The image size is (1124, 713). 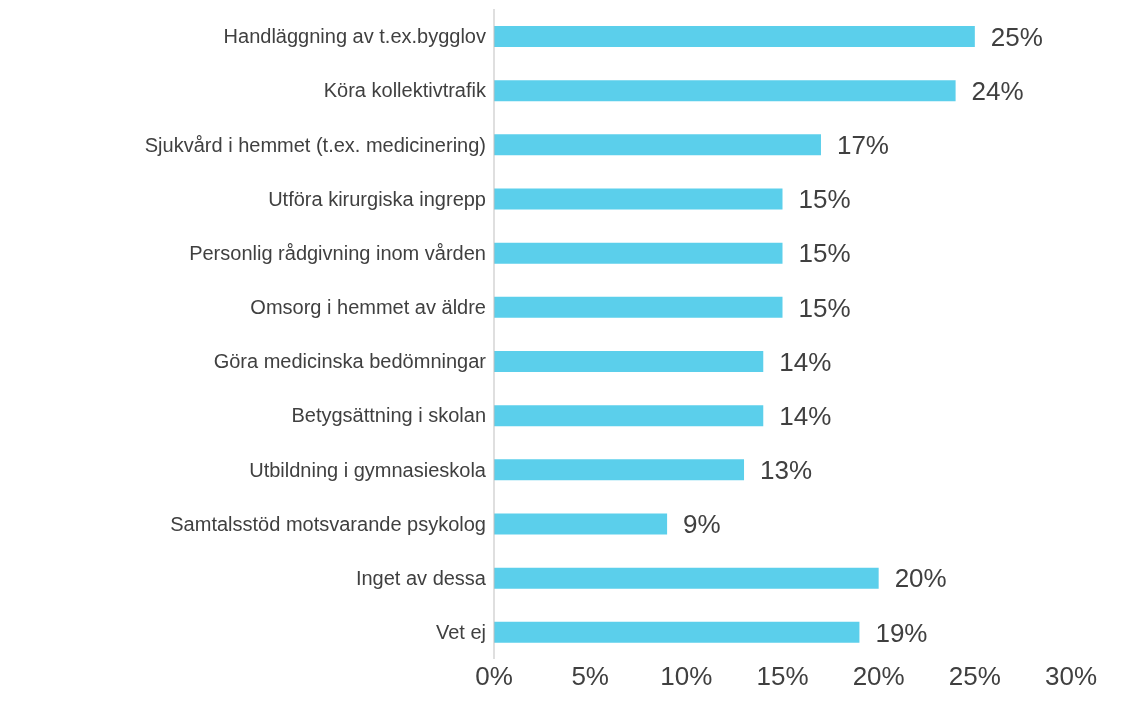 I want to click on y-tick-label: Omsorg i hemmet av äldre, so click(x=368, y=307).